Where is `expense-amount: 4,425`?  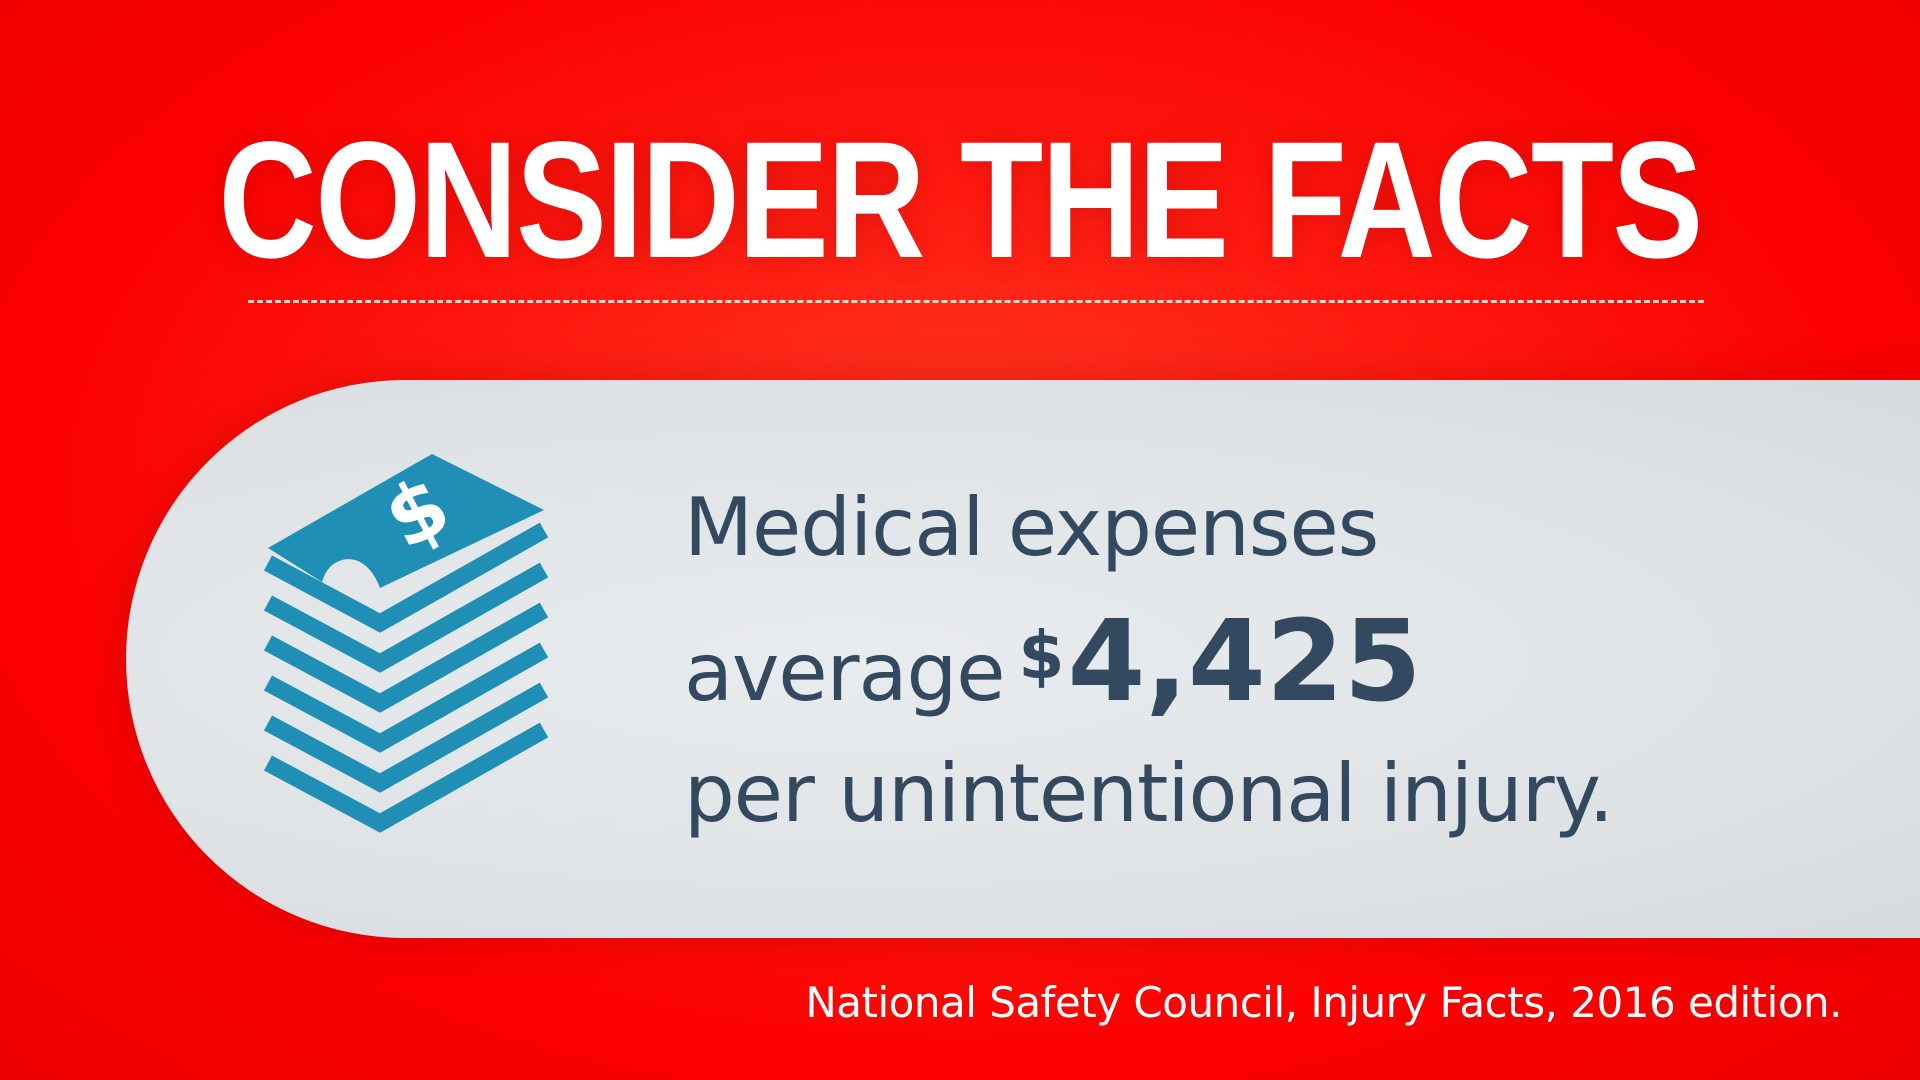
expense-amount: 4,425 is located at coordinates (1244, 662).